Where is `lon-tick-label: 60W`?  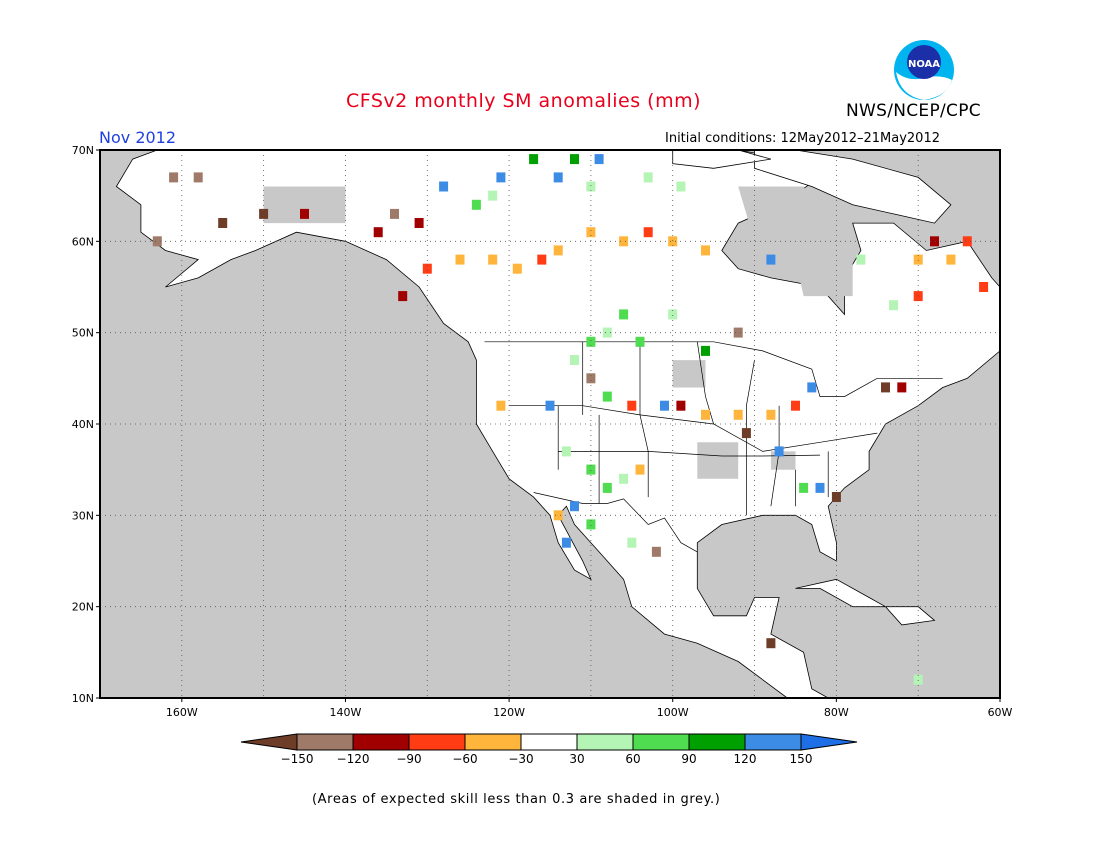
lon-tick-label: 60W is located at coordinates (1000, 712).